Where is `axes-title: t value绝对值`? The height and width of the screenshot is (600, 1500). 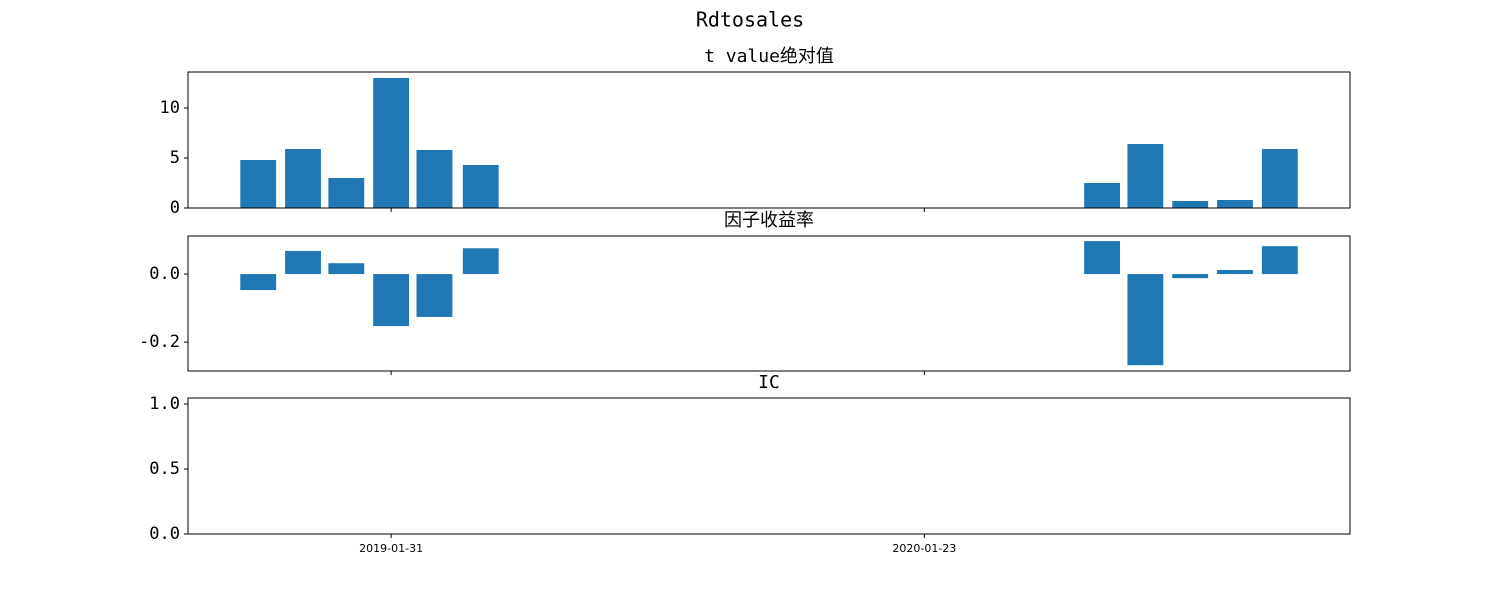 axes-title: t value绝对值 is located at coordinates (769, 56).